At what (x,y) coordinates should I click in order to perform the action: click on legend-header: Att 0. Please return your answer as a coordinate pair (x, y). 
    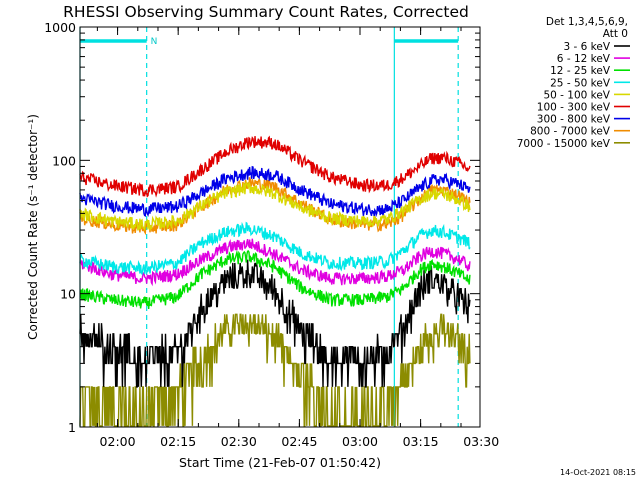
    Looking at the image, I should click on (615, 34).